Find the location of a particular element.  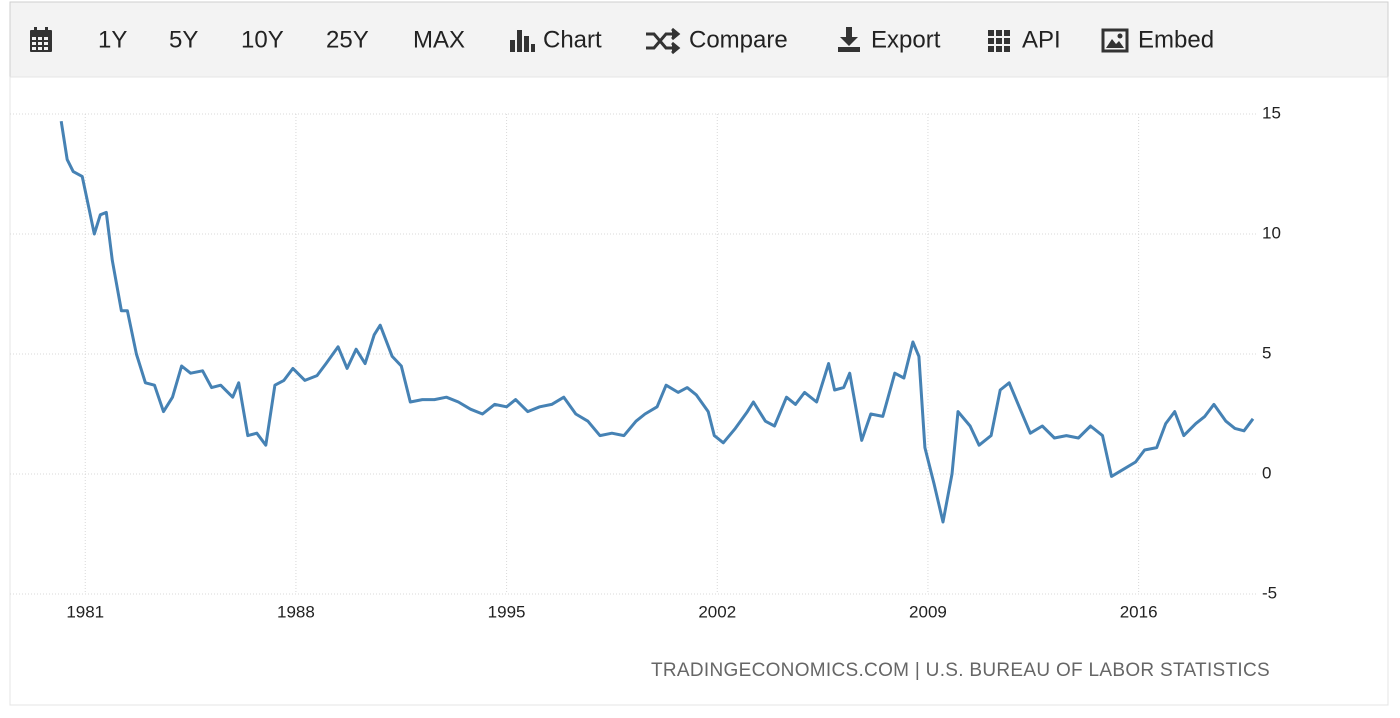

toolbar-button: 1Y is located at coordinates (112, 39).